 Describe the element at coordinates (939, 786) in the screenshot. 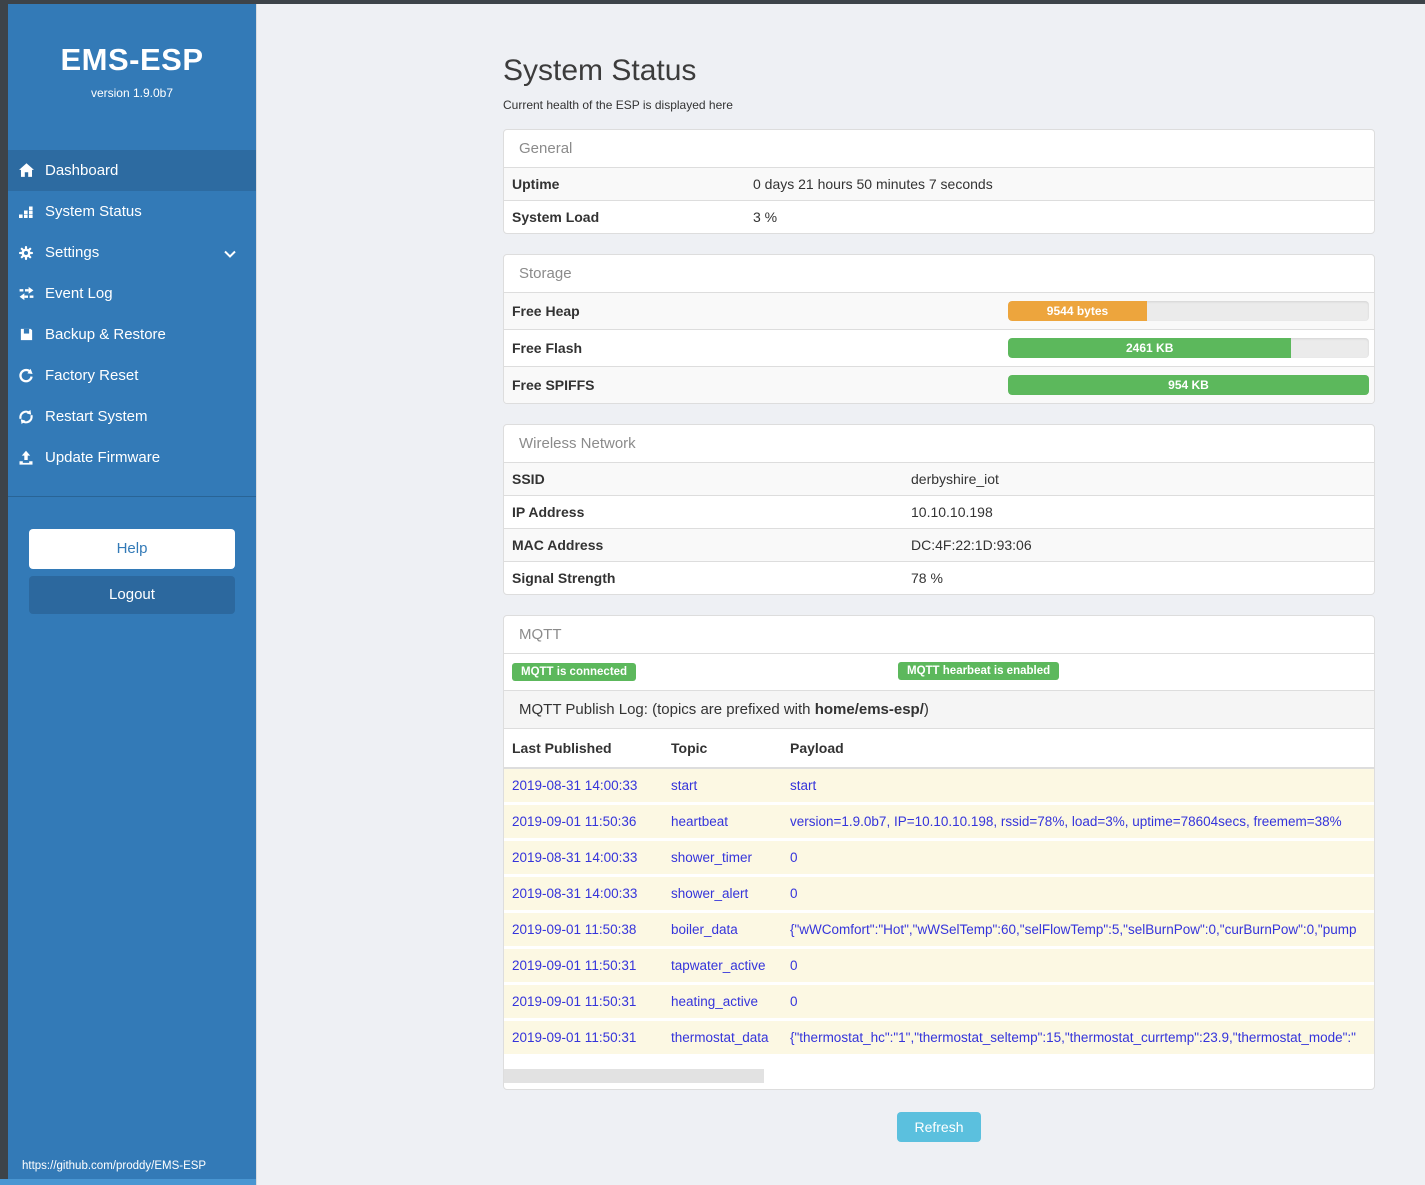

I see `table-row: 2019-08-31 14:00:33 start start` at that location.